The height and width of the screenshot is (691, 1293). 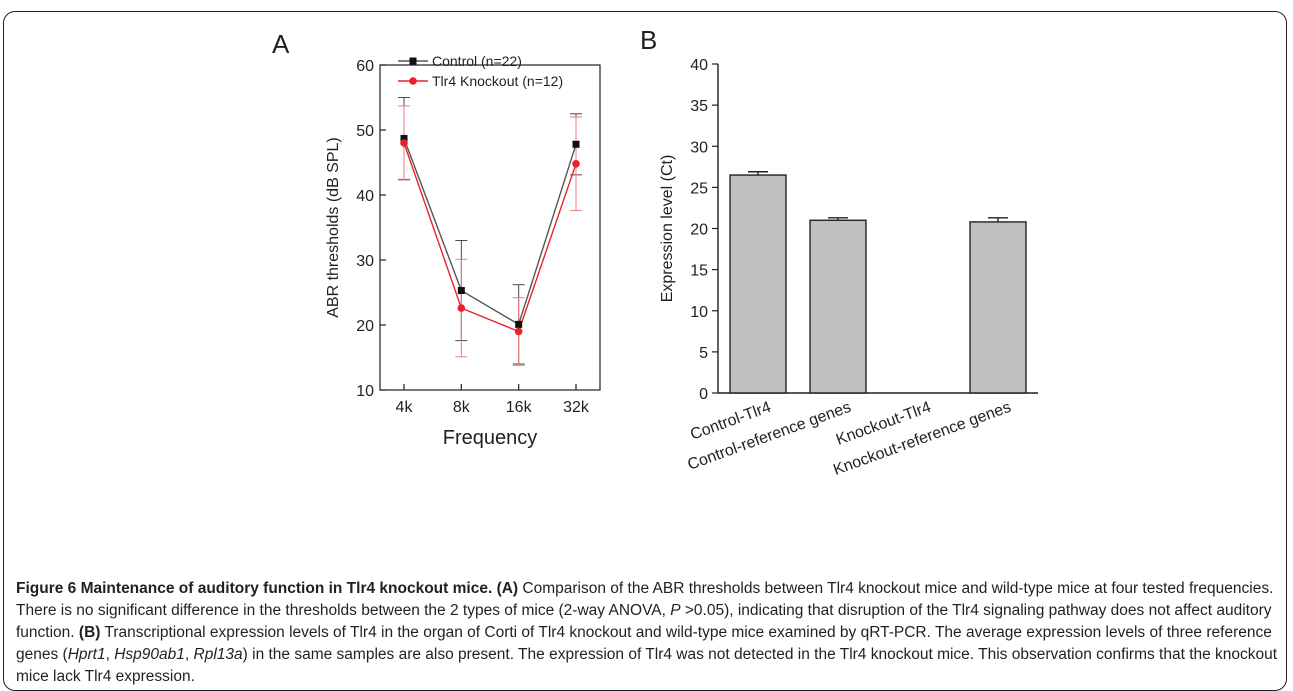 I want to click on panel-b-label: B, so click(x=648, y=40).